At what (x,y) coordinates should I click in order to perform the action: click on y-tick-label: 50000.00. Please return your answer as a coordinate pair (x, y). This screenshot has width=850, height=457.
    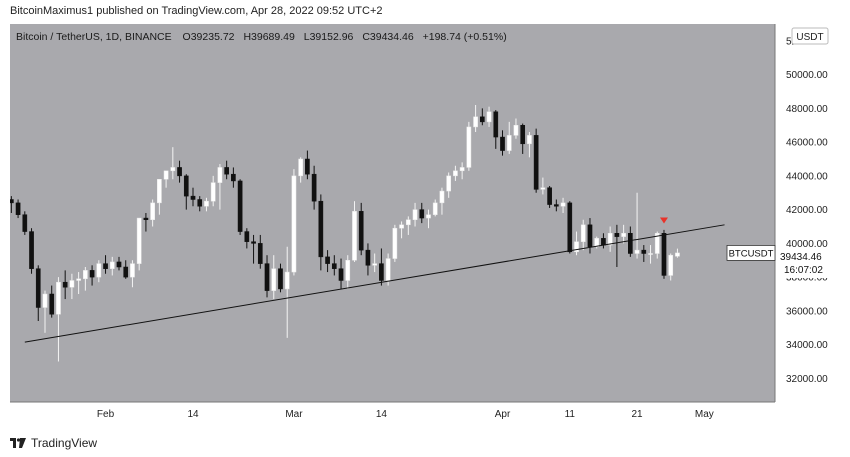
    Looking at the image, I should click on (807, 75).